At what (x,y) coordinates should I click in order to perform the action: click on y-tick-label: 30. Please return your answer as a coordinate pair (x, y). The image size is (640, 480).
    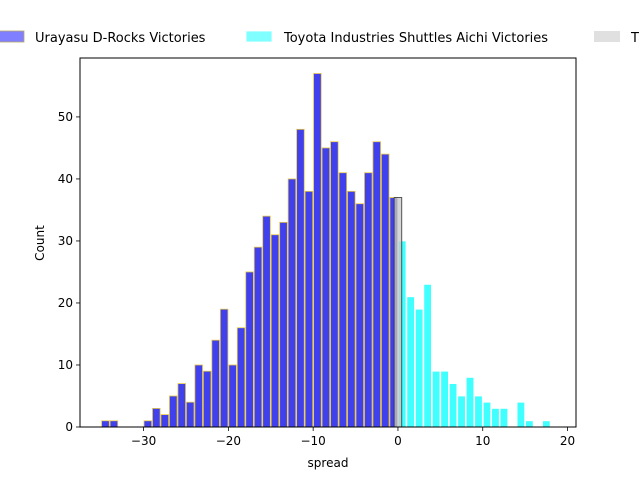
    Looking at the image, I should click on (65, 241).